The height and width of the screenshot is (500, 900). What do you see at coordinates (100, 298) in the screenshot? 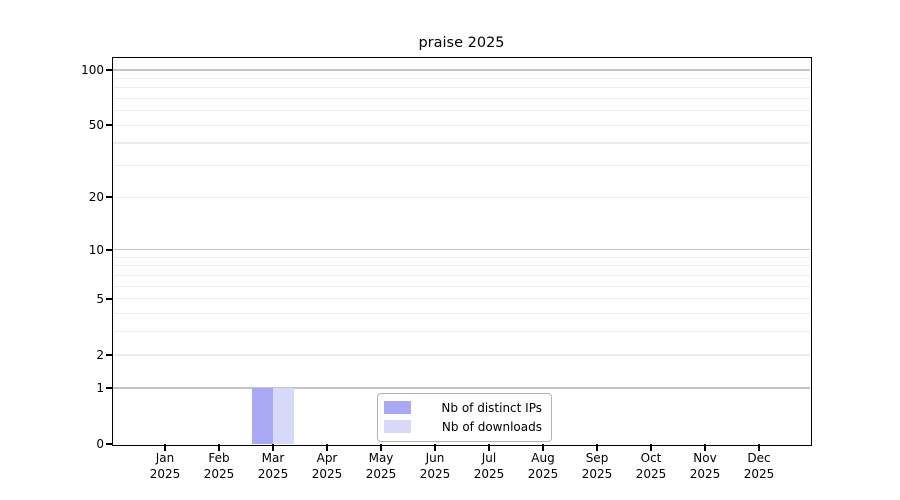
I see `y-tick-label: 5` at bounding box center [100, 298].